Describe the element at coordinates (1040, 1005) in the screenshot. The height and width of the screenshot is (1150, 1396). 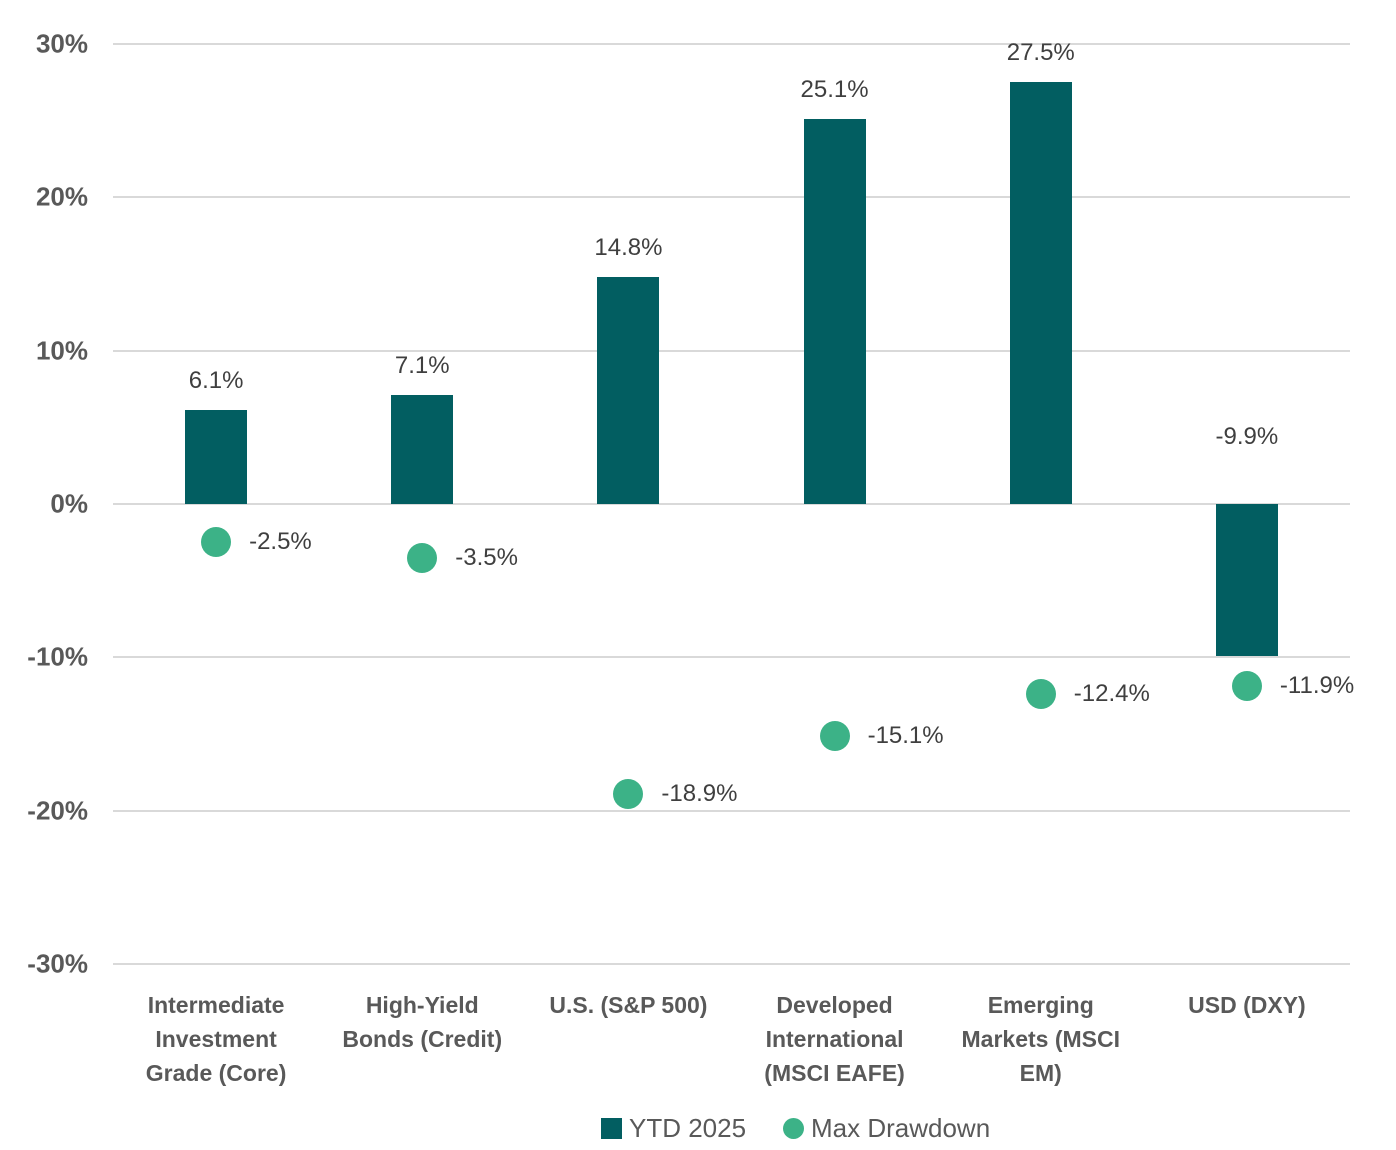
I see `category-label-line: Emerging` at that location.